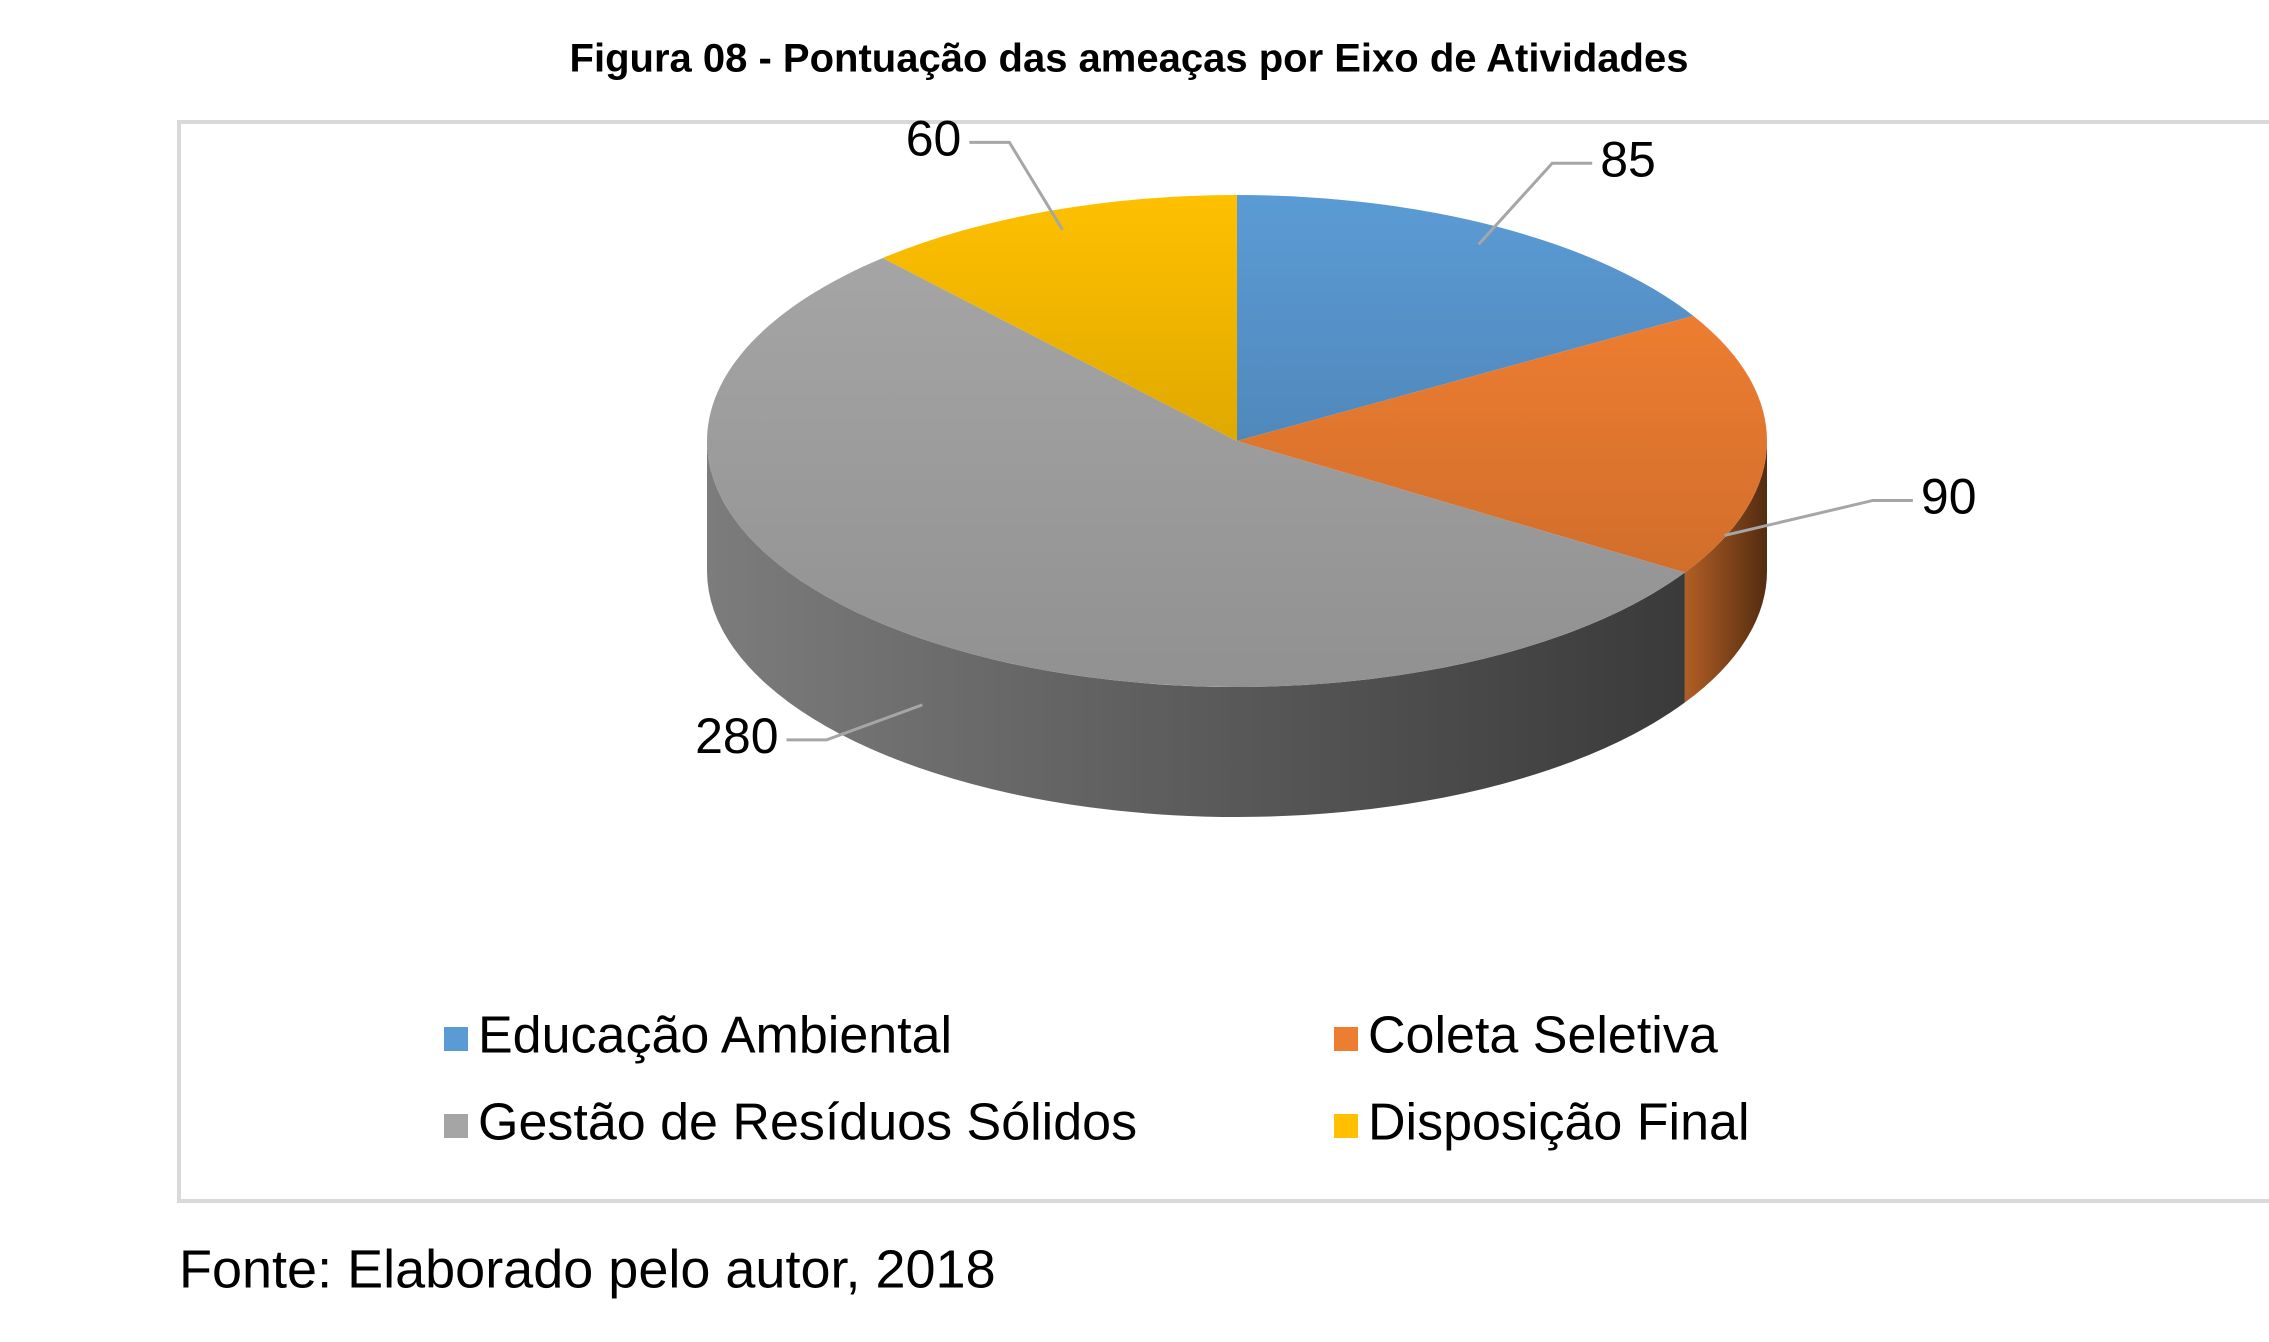 Image resolution: width=2269 pixels, height=1342 pixels. What do you see at coordinates (934, 139) in the screenshot?
I see `data-label: 60` at bounding box center [934, 139].